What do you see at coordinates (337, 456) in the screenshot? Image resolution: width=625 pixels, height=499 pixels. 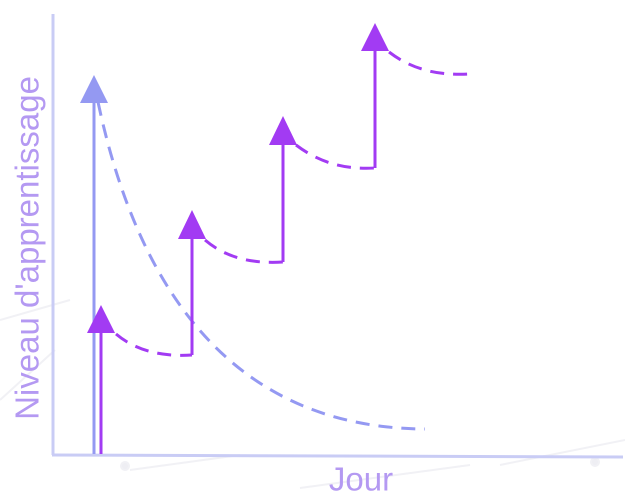 I see `x-axis` at bounding box center [337, 456].